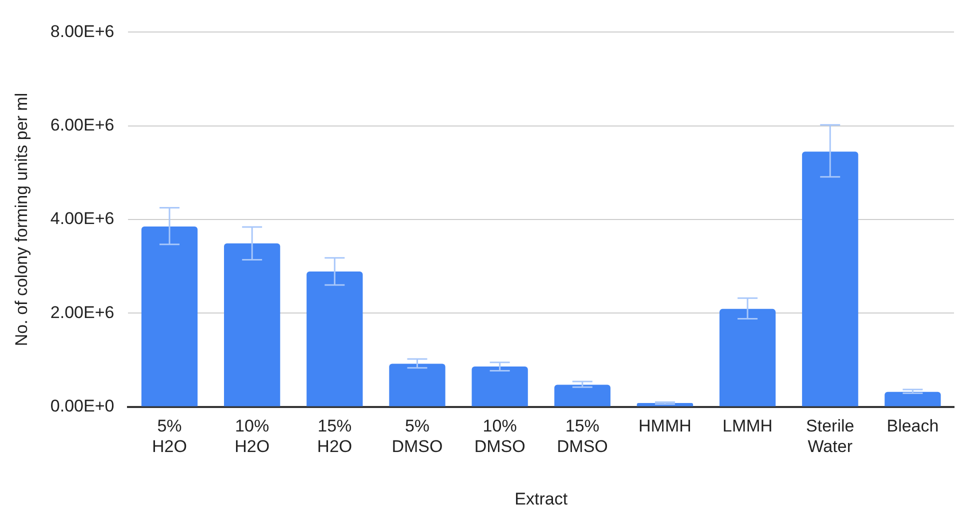 The width and height of the screenshot is (972, 522). What do you see at coordinates (334, 436) in the screenshot?
I see `x-tick-label: 15% H2O` at bounding box center [334, 436].